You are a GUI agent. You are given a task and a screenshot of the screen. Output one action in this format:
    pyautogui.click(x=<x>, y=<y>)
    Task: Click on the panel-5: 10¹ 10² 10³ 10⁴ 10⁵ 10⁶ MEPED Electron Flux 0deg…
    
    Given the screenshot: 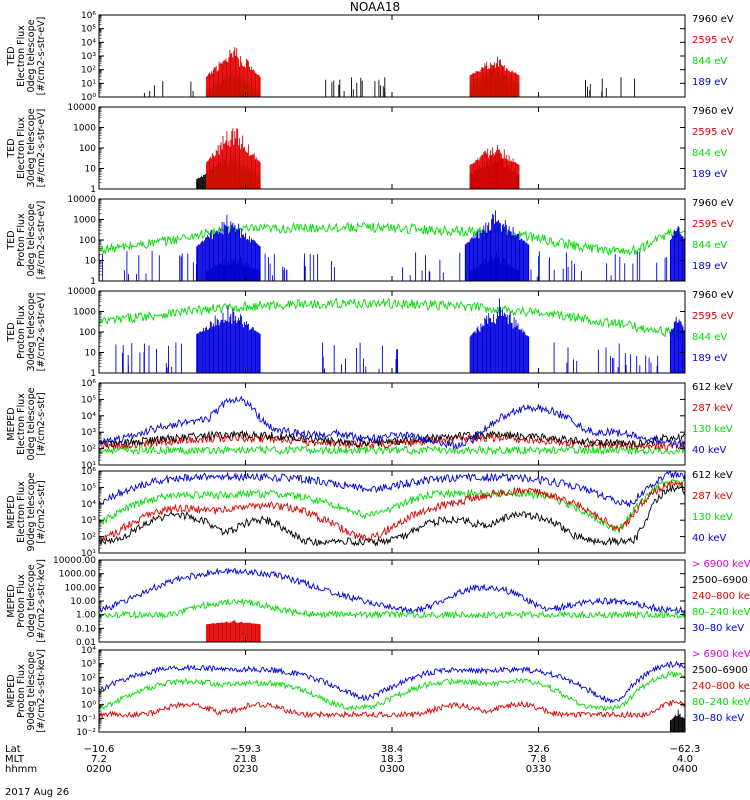 What is the action you would take?
    pyautogui.click(x=369, y=425)
    